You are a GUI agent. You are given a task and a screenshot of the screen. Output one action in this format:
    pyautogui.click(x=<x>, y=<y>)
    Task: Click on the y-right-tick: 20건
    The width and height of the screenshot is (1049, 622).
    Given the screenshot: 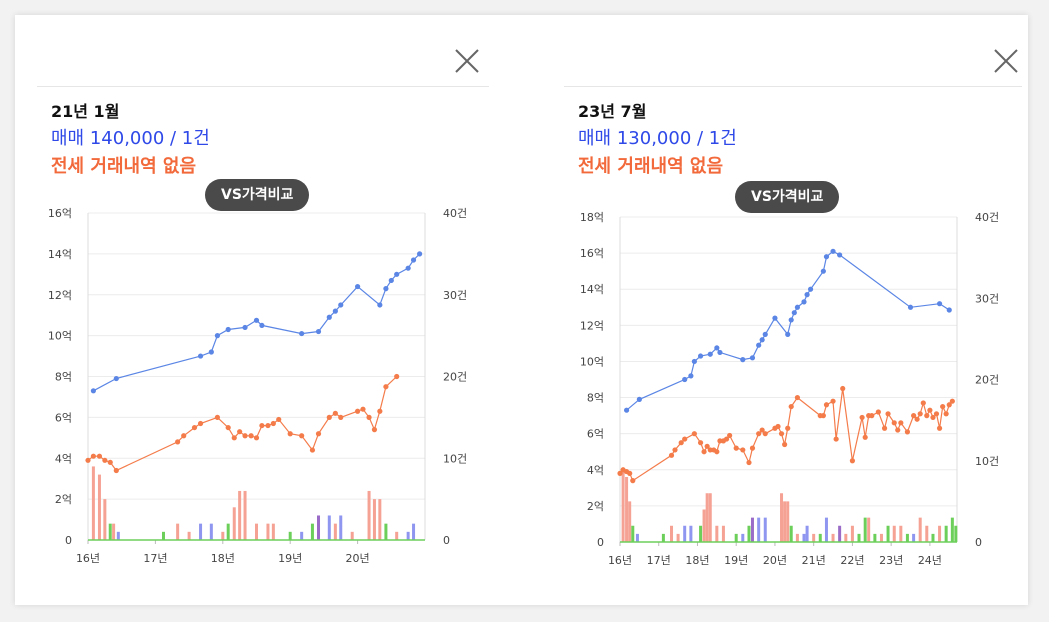 What is the action you would take?
    pyautogui.click(x=987, y=380)
    